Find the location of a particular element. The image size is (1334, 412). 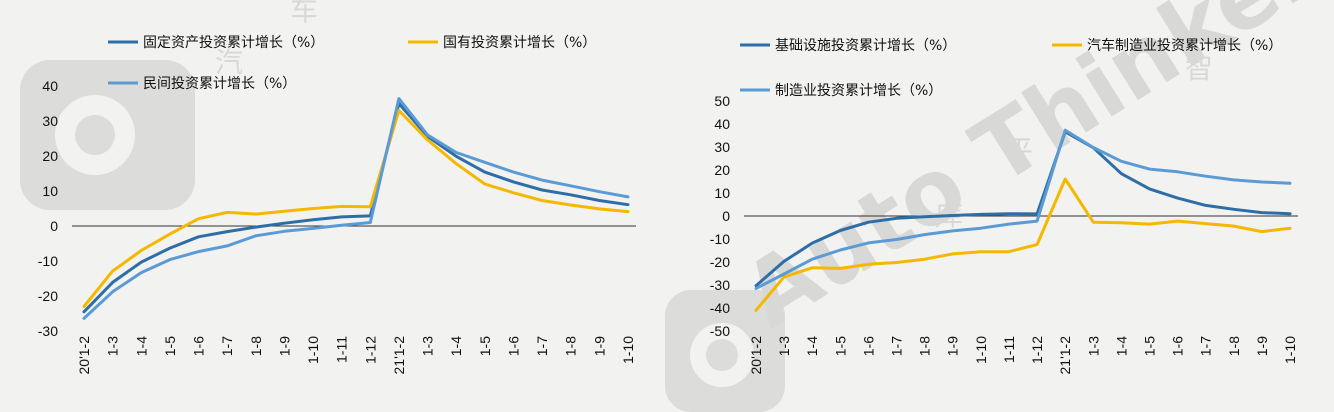

y-tick-label: -50 is located at coordinates (720, 331).